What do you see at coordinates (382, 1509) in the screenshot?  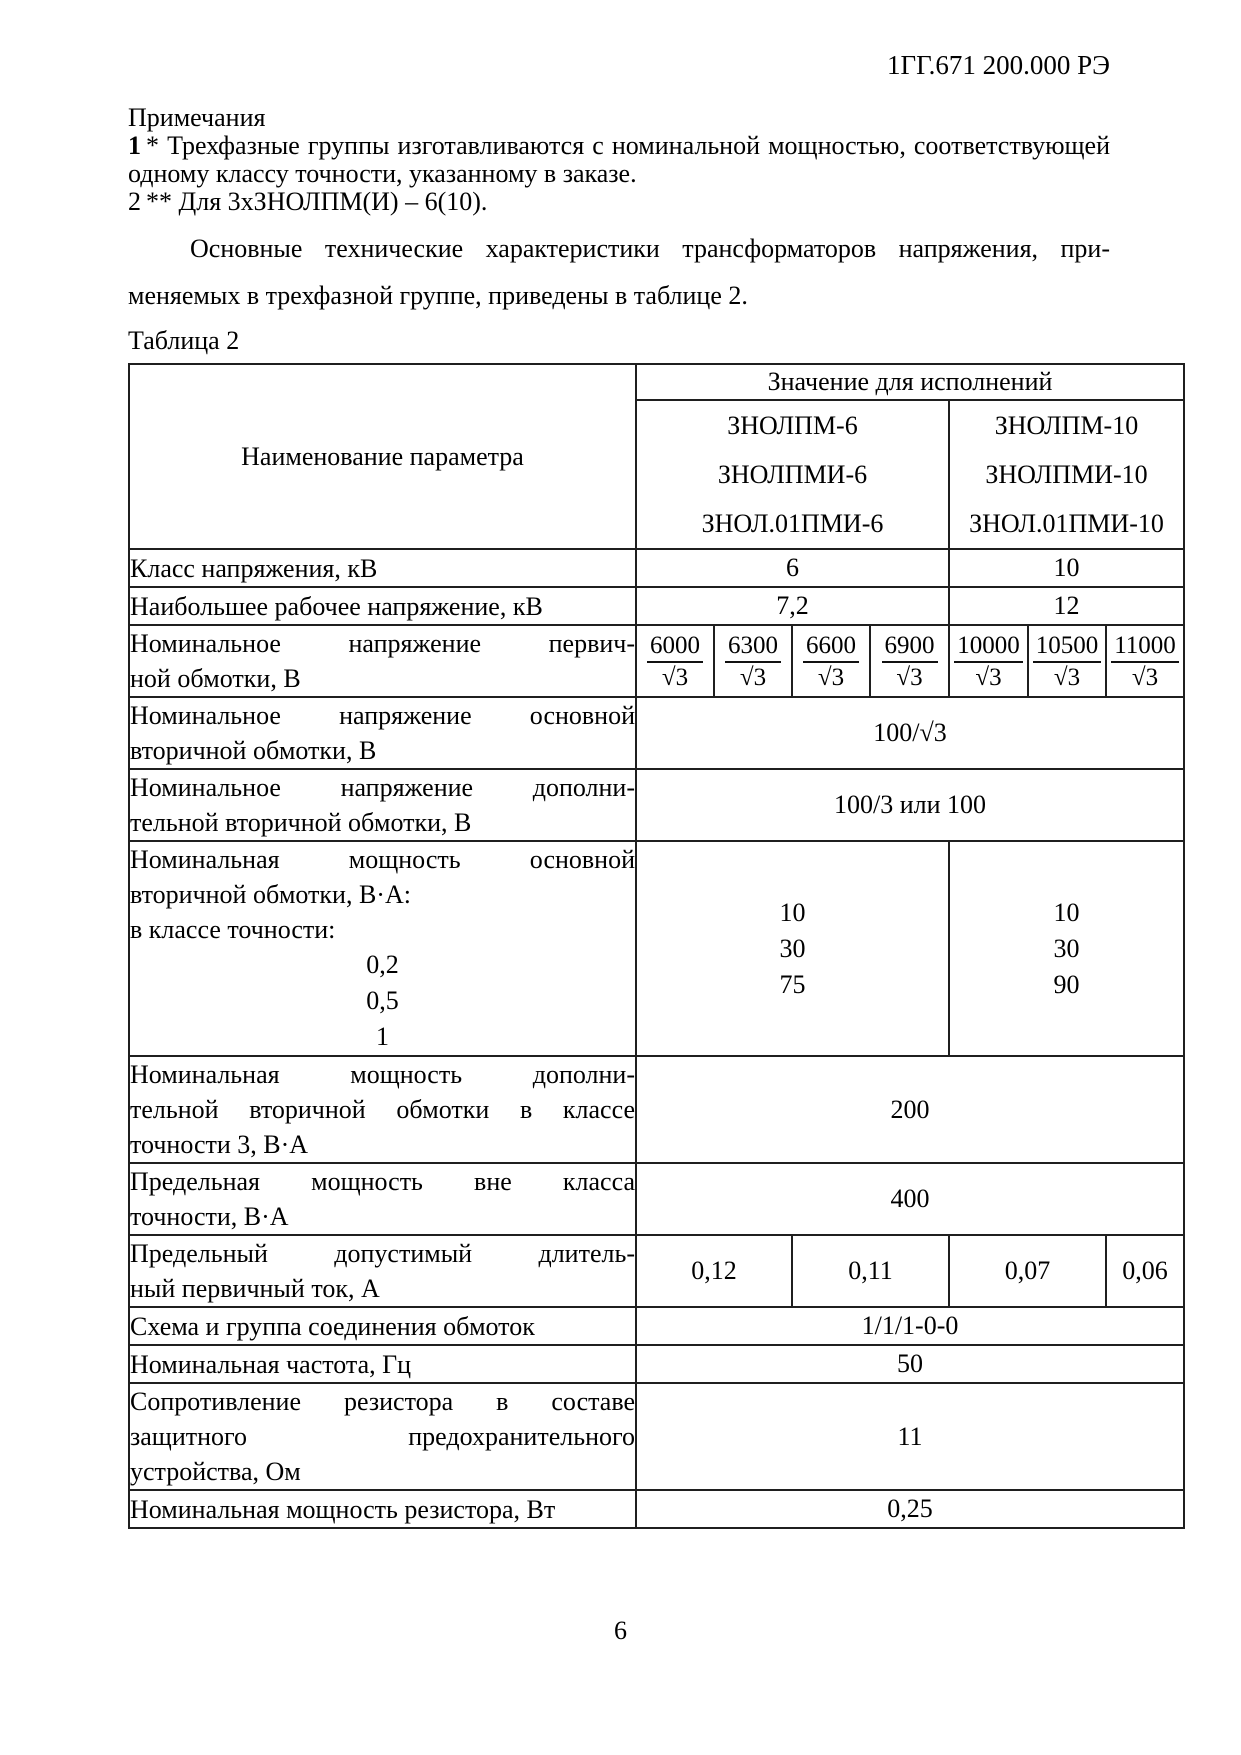 I see `param-label: Номинальная мощность резистора, Вт` at bounding box center [382, 1509].